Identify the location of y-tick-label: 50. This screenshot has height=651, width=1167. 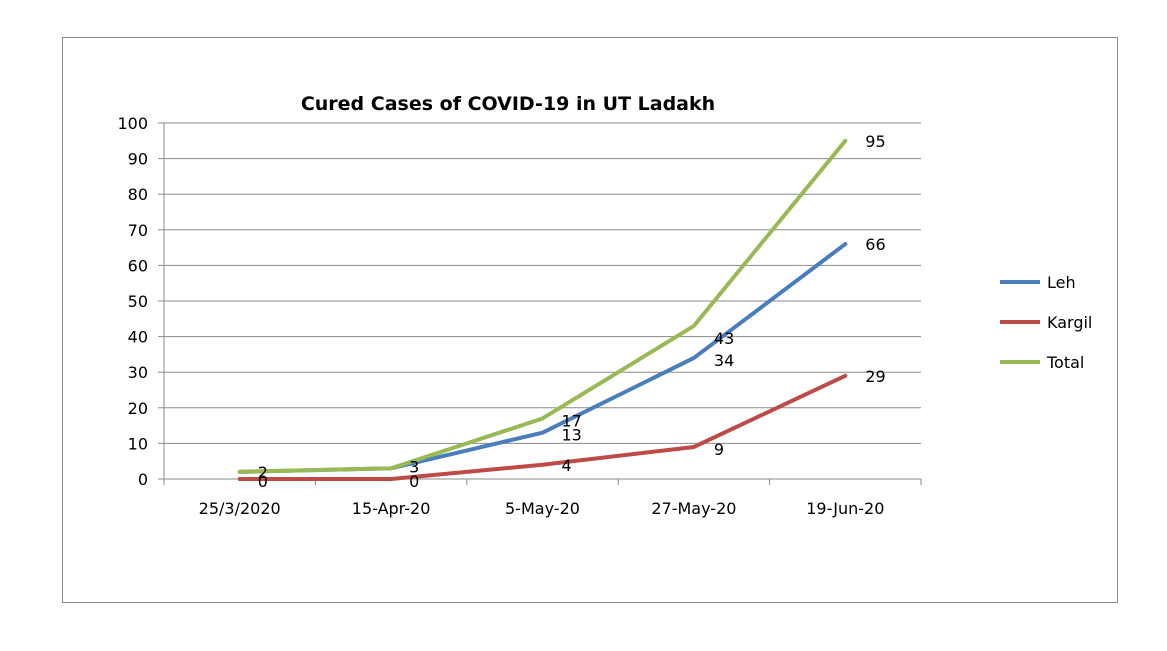
(138, 301).